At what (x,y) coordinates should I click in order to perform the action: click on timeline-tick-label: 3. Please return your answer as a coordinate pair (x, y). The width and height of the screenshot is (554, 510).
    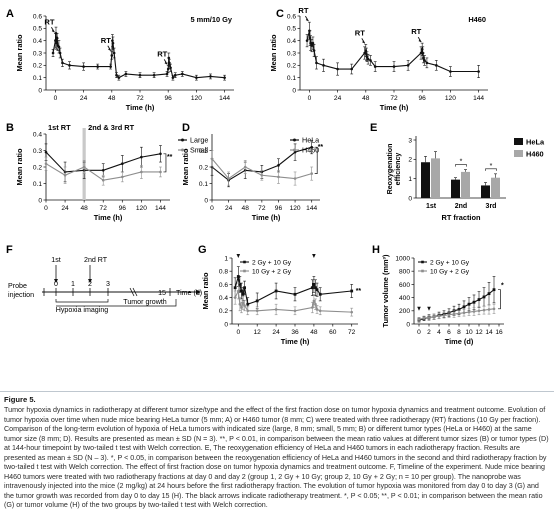
    Looking at the image, I should click on (108, 284).